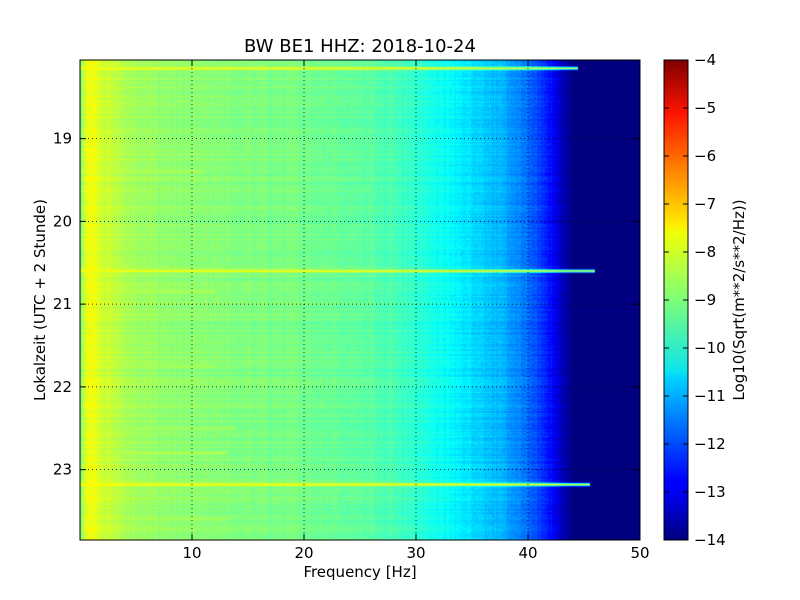 The height and width of the screenshot is (600, 800). What do you see at coordinates (710, 396) in the screenshot?
I see `colorbar-tick-label: −11` at bounding box center [710, 396].